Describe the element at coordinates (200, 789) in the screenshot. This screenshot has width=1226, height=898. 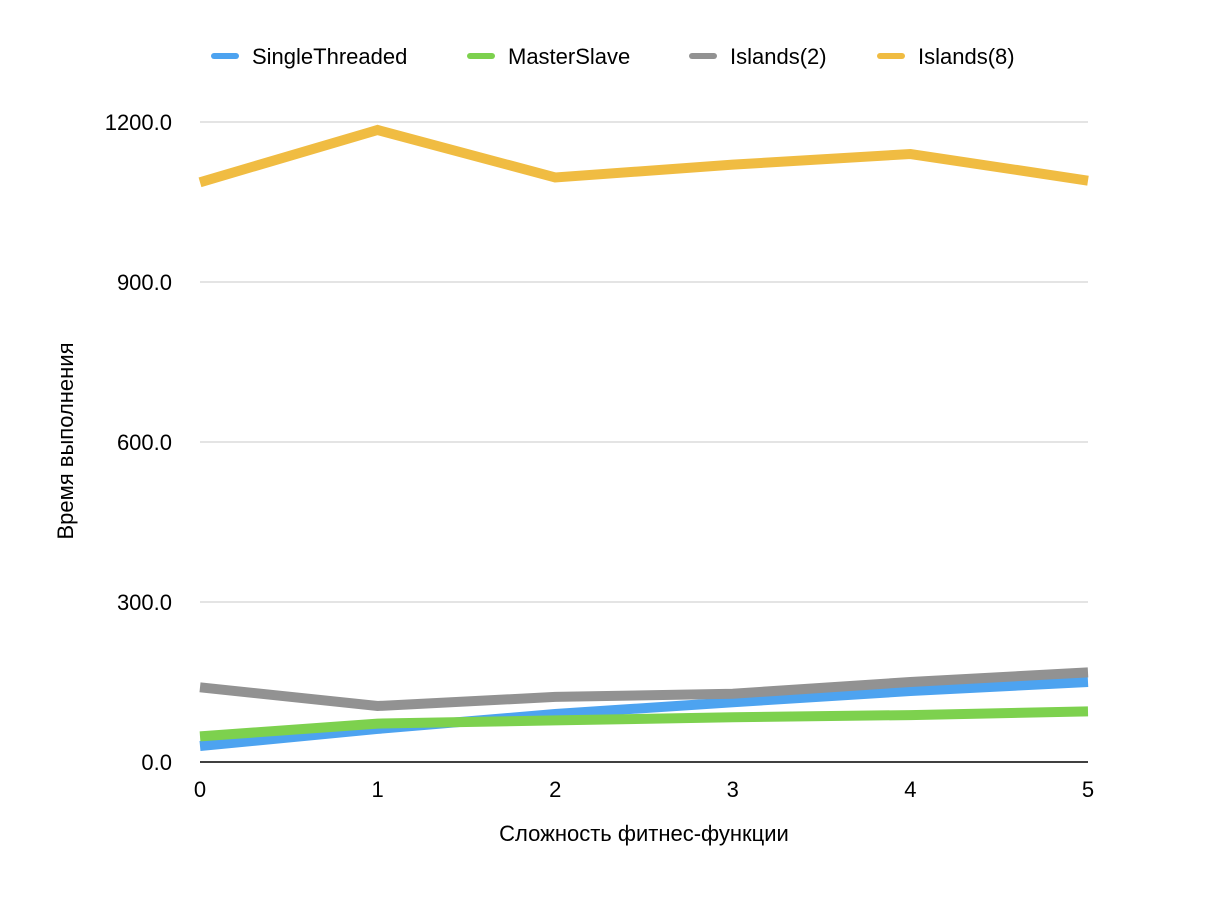
I see `x-tick-label: 0` at that location.